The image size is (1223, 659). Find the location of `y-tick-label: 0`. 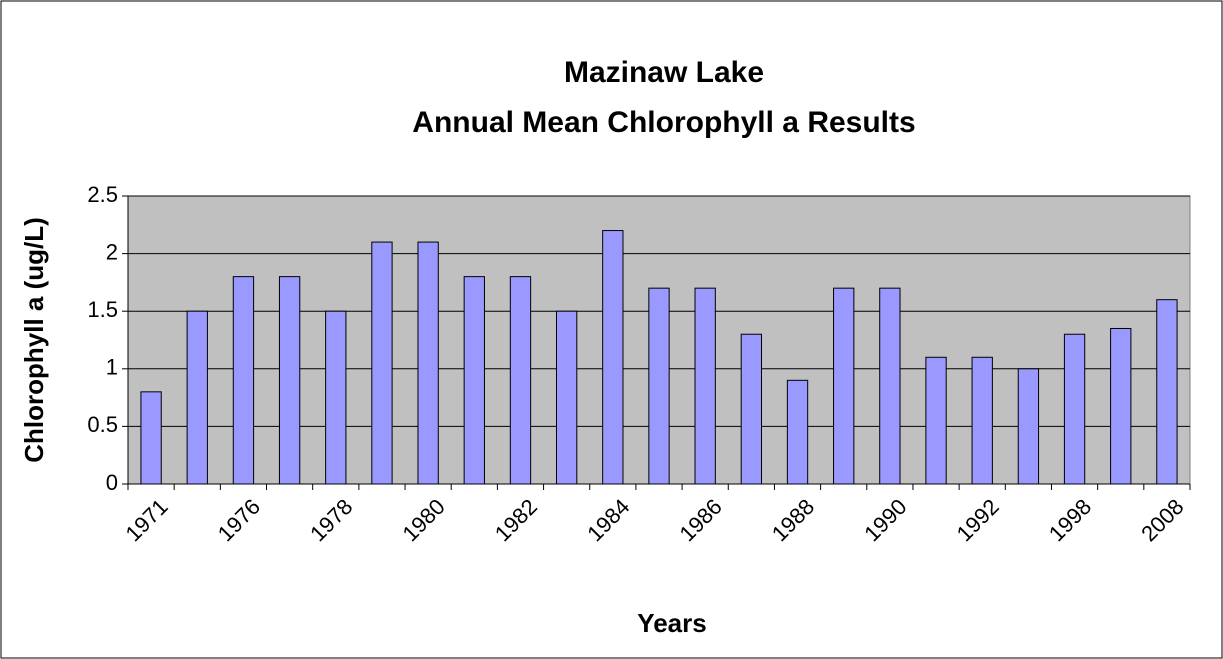

y-tick-label: 0 is located at coordinates (112, 482).